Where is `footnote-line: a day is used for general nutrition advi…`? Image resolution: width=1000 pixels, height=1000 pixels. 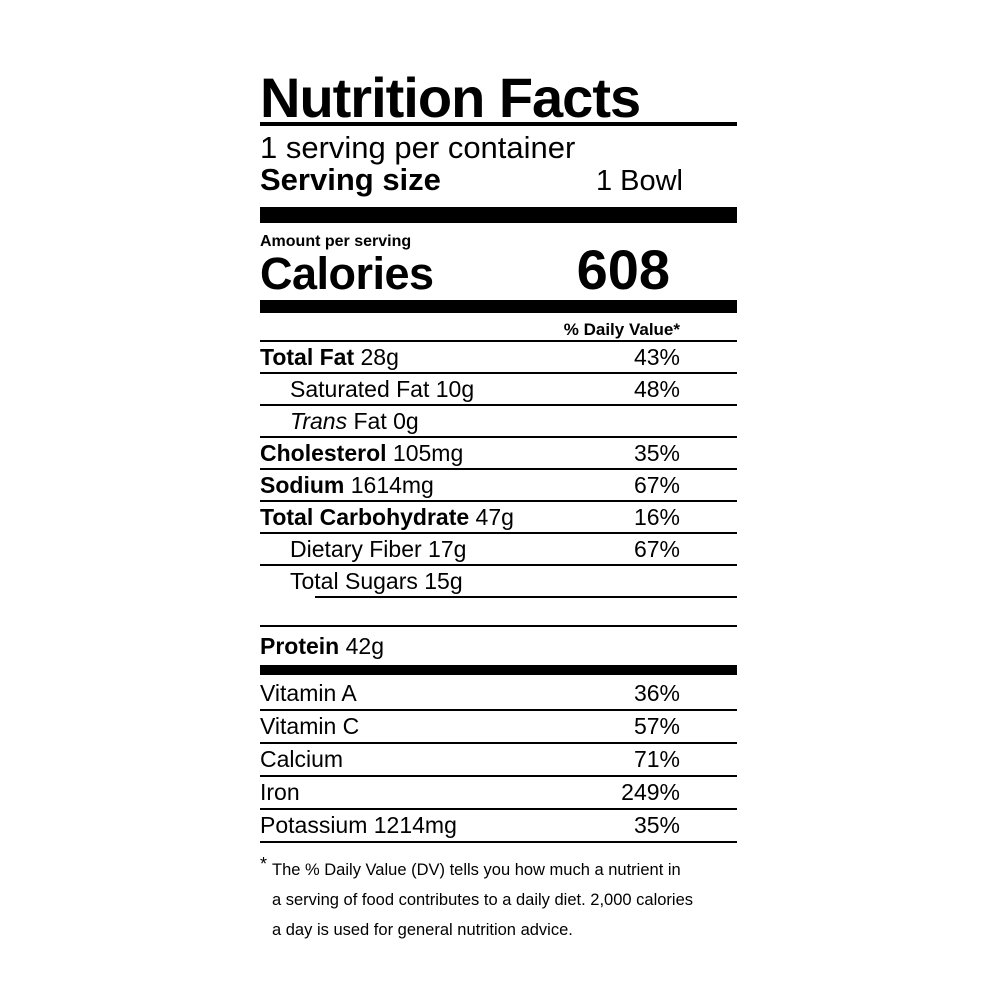
footnote-line: a day is used for general nutrition advi… is located at coordinates (422, 930).